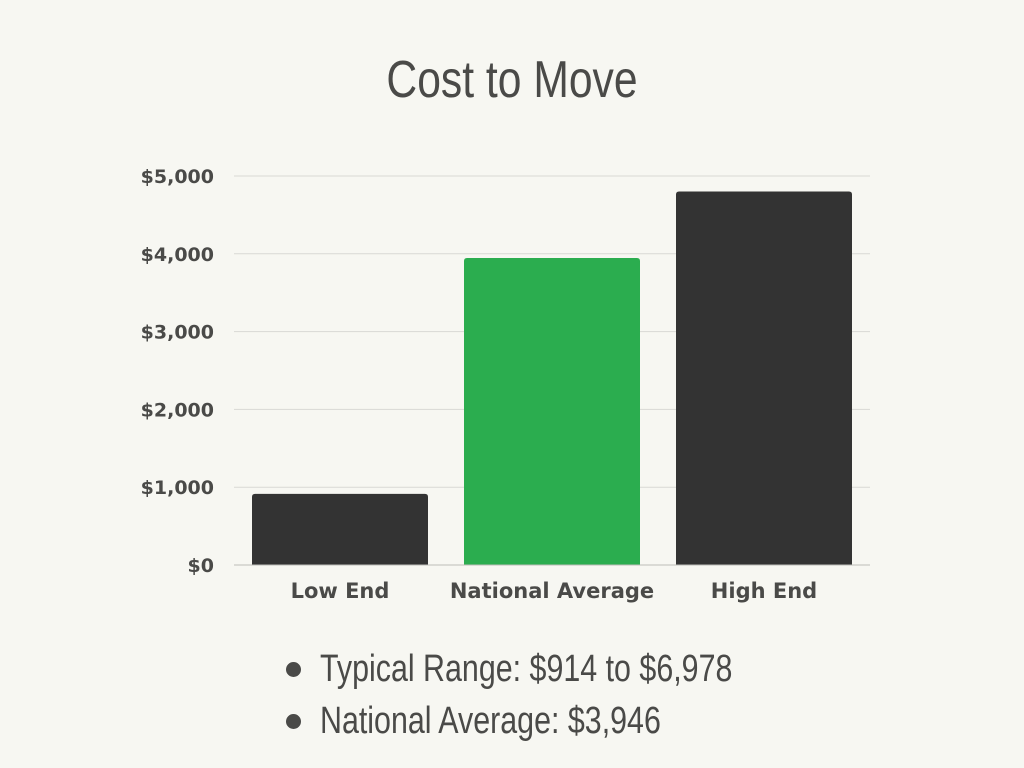  What do you see at coordinates (177, 255) in the screenshot?
I see `y-tick-label: $4,000` at bounding box center [177, 255].